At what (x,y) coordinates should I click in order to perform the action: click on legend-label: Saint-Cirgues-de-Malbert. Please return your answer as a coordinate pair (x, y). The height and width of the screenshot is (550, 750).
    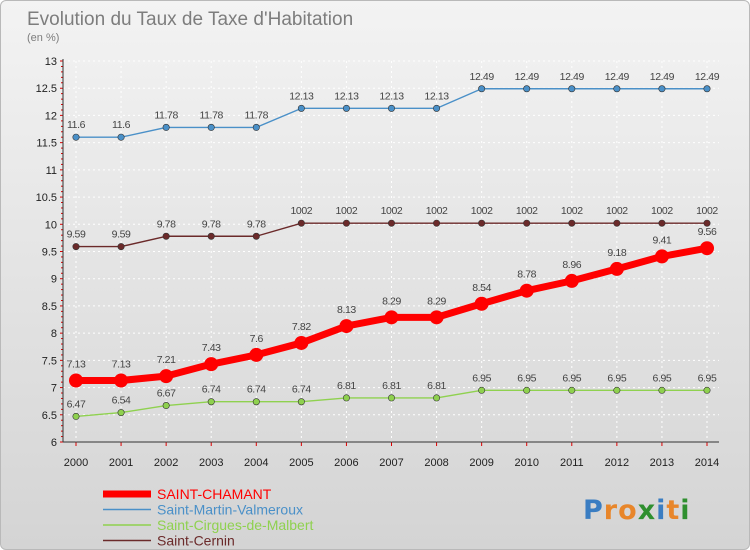
    Looking at the image, I should click on (235, 525).